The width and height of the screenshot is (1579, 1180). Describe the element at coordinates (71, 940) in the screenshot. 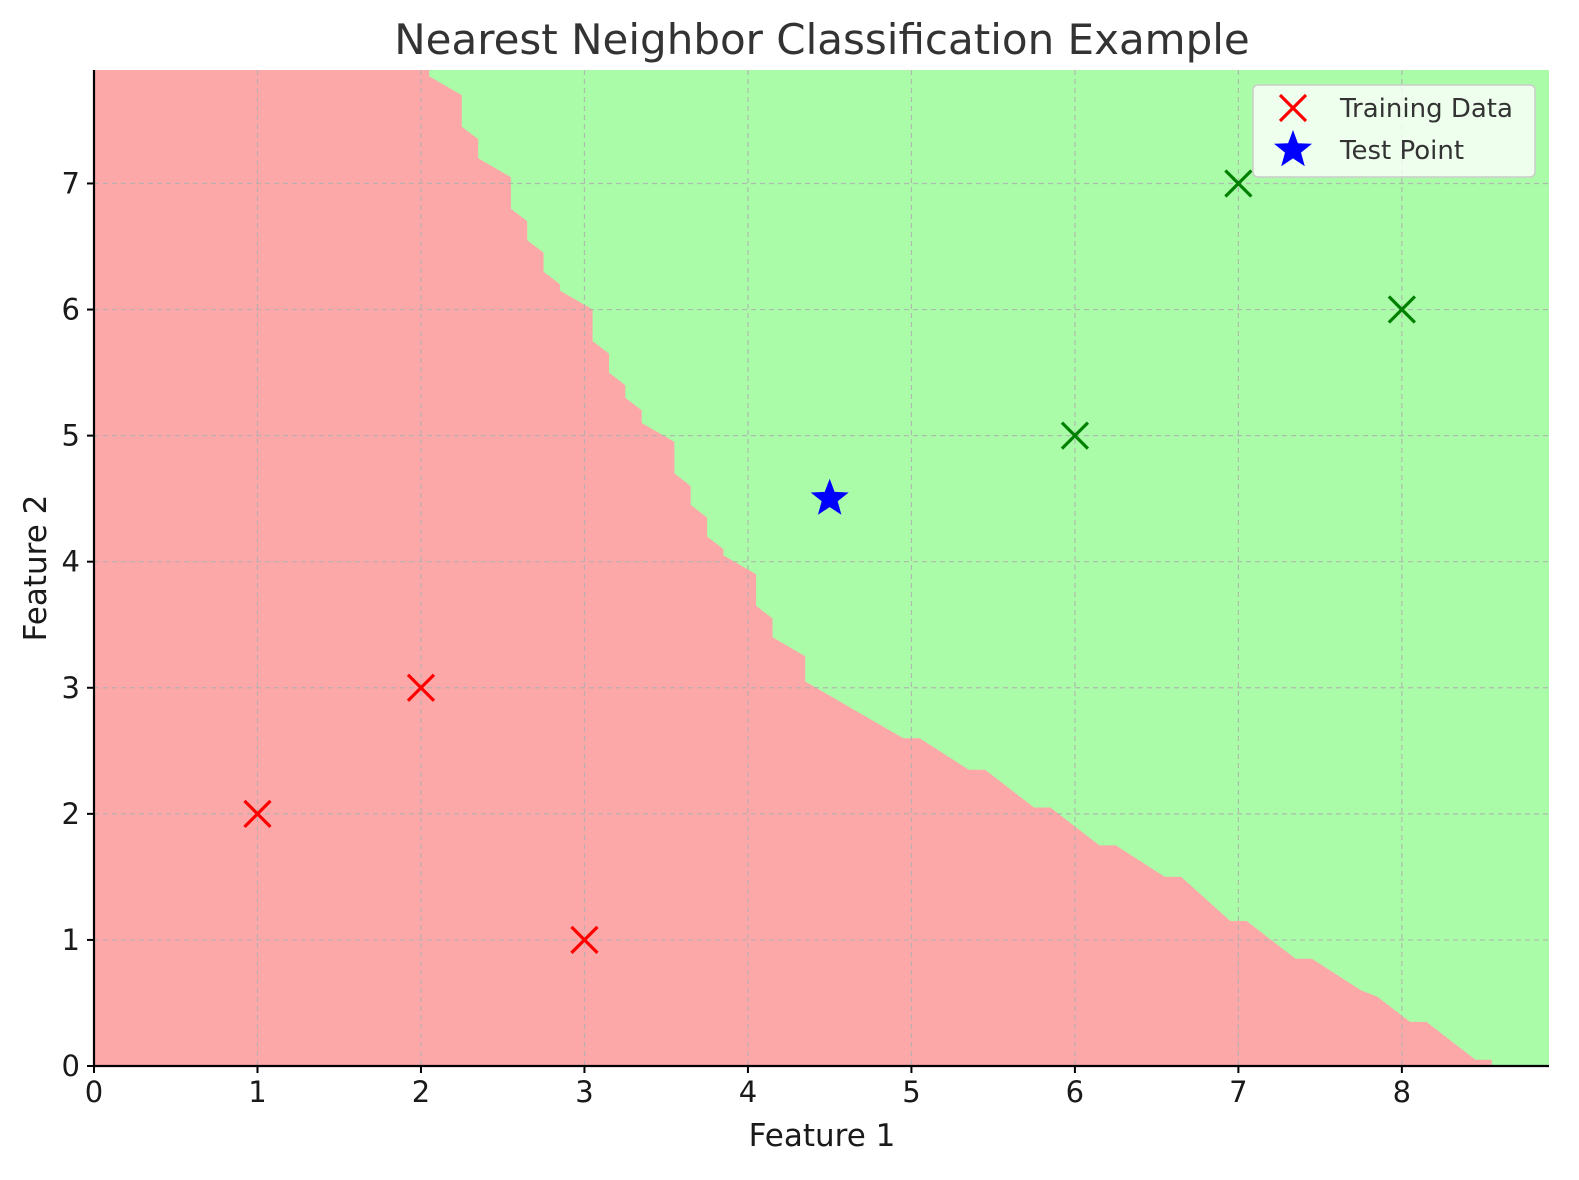

I see `y-tick-label: 1` at that location.